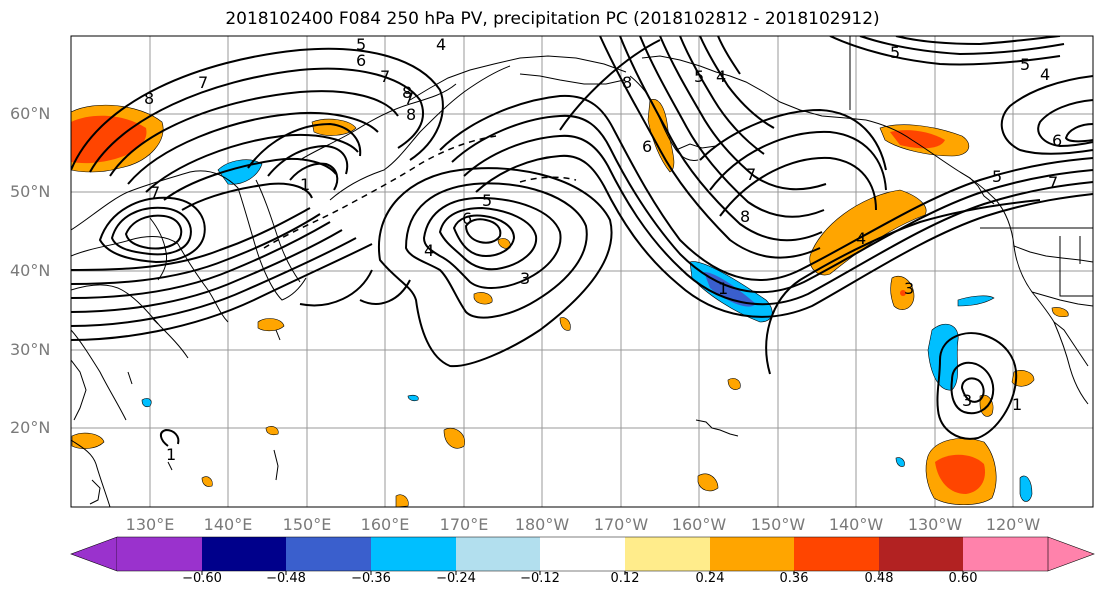  Describe the element at coordinates (625, 578) in the screenshot. I see `colorbar-tick-label: 0.12` at that location.